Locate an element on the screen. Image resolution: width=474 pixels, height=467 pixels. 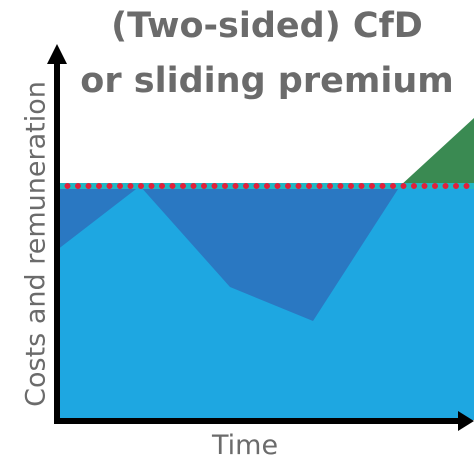
diagram-title-line-2: or sliding premium is located at coordinates (267, 81).